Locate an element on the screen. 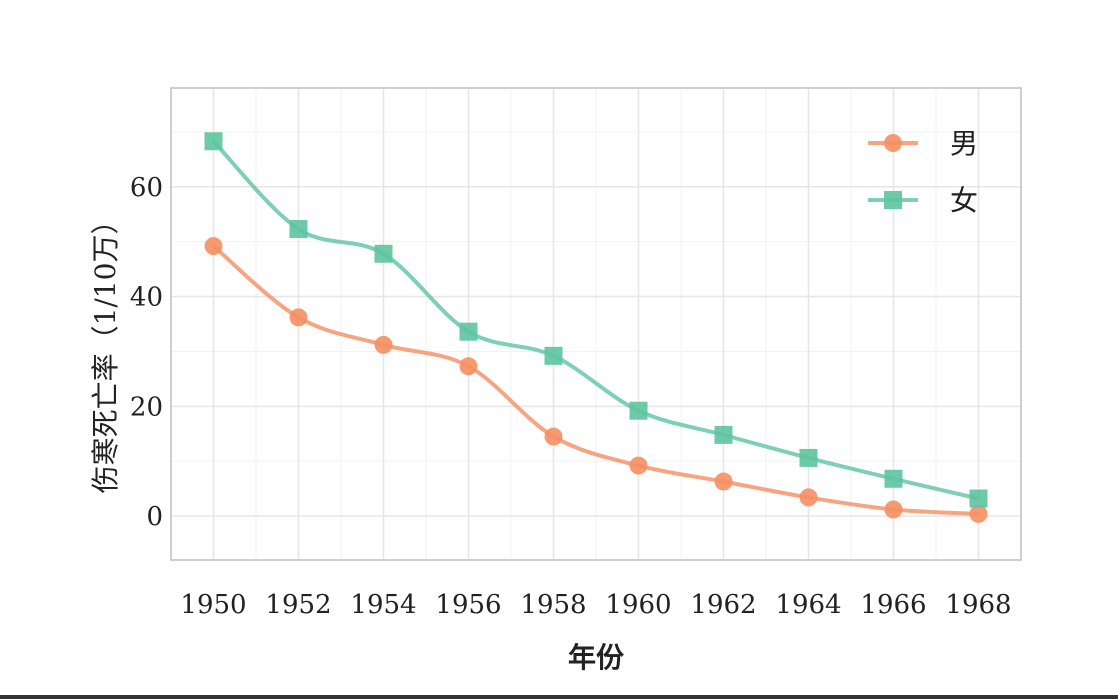 The height and width of the screenshot is (699, 1118). x-tick-label: 1964 is located at coordinates (808, 605).